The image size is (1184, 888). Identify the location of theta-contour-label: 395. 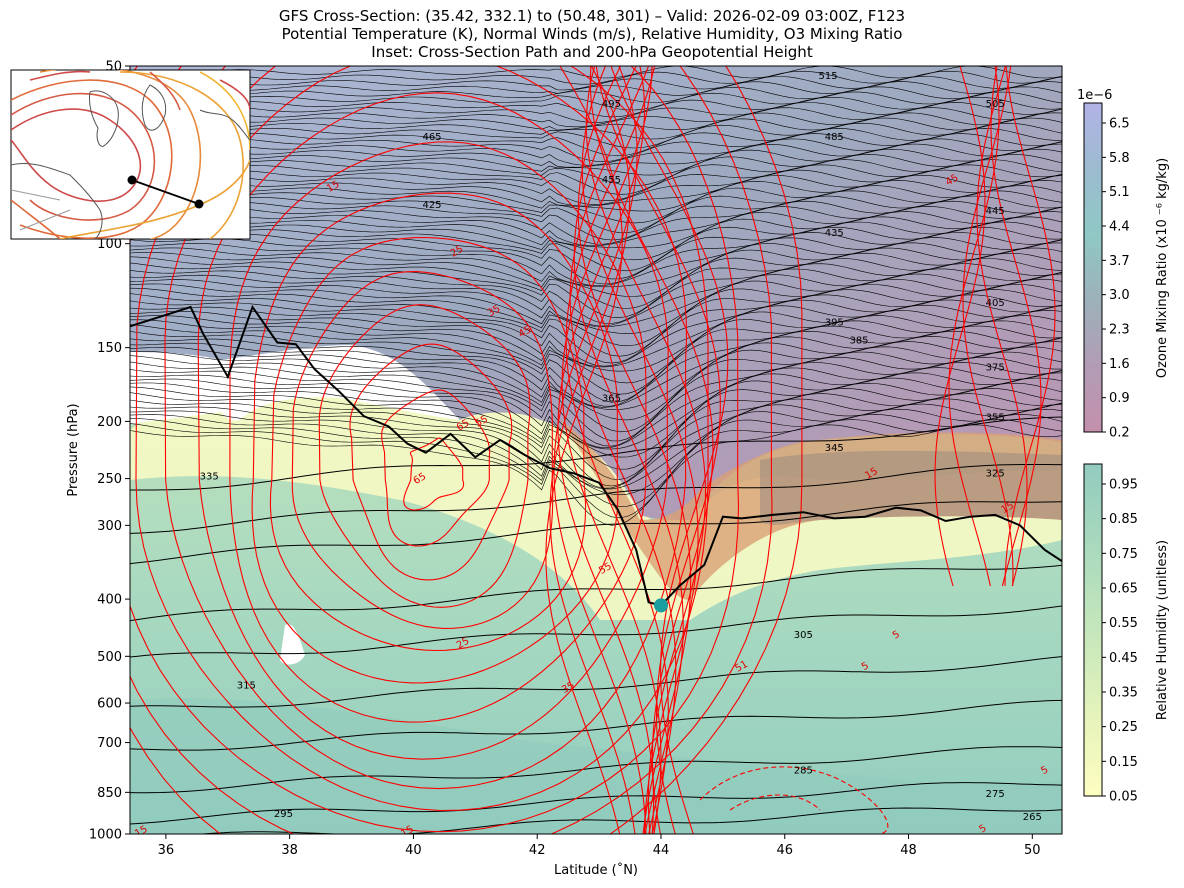
(834, 323).